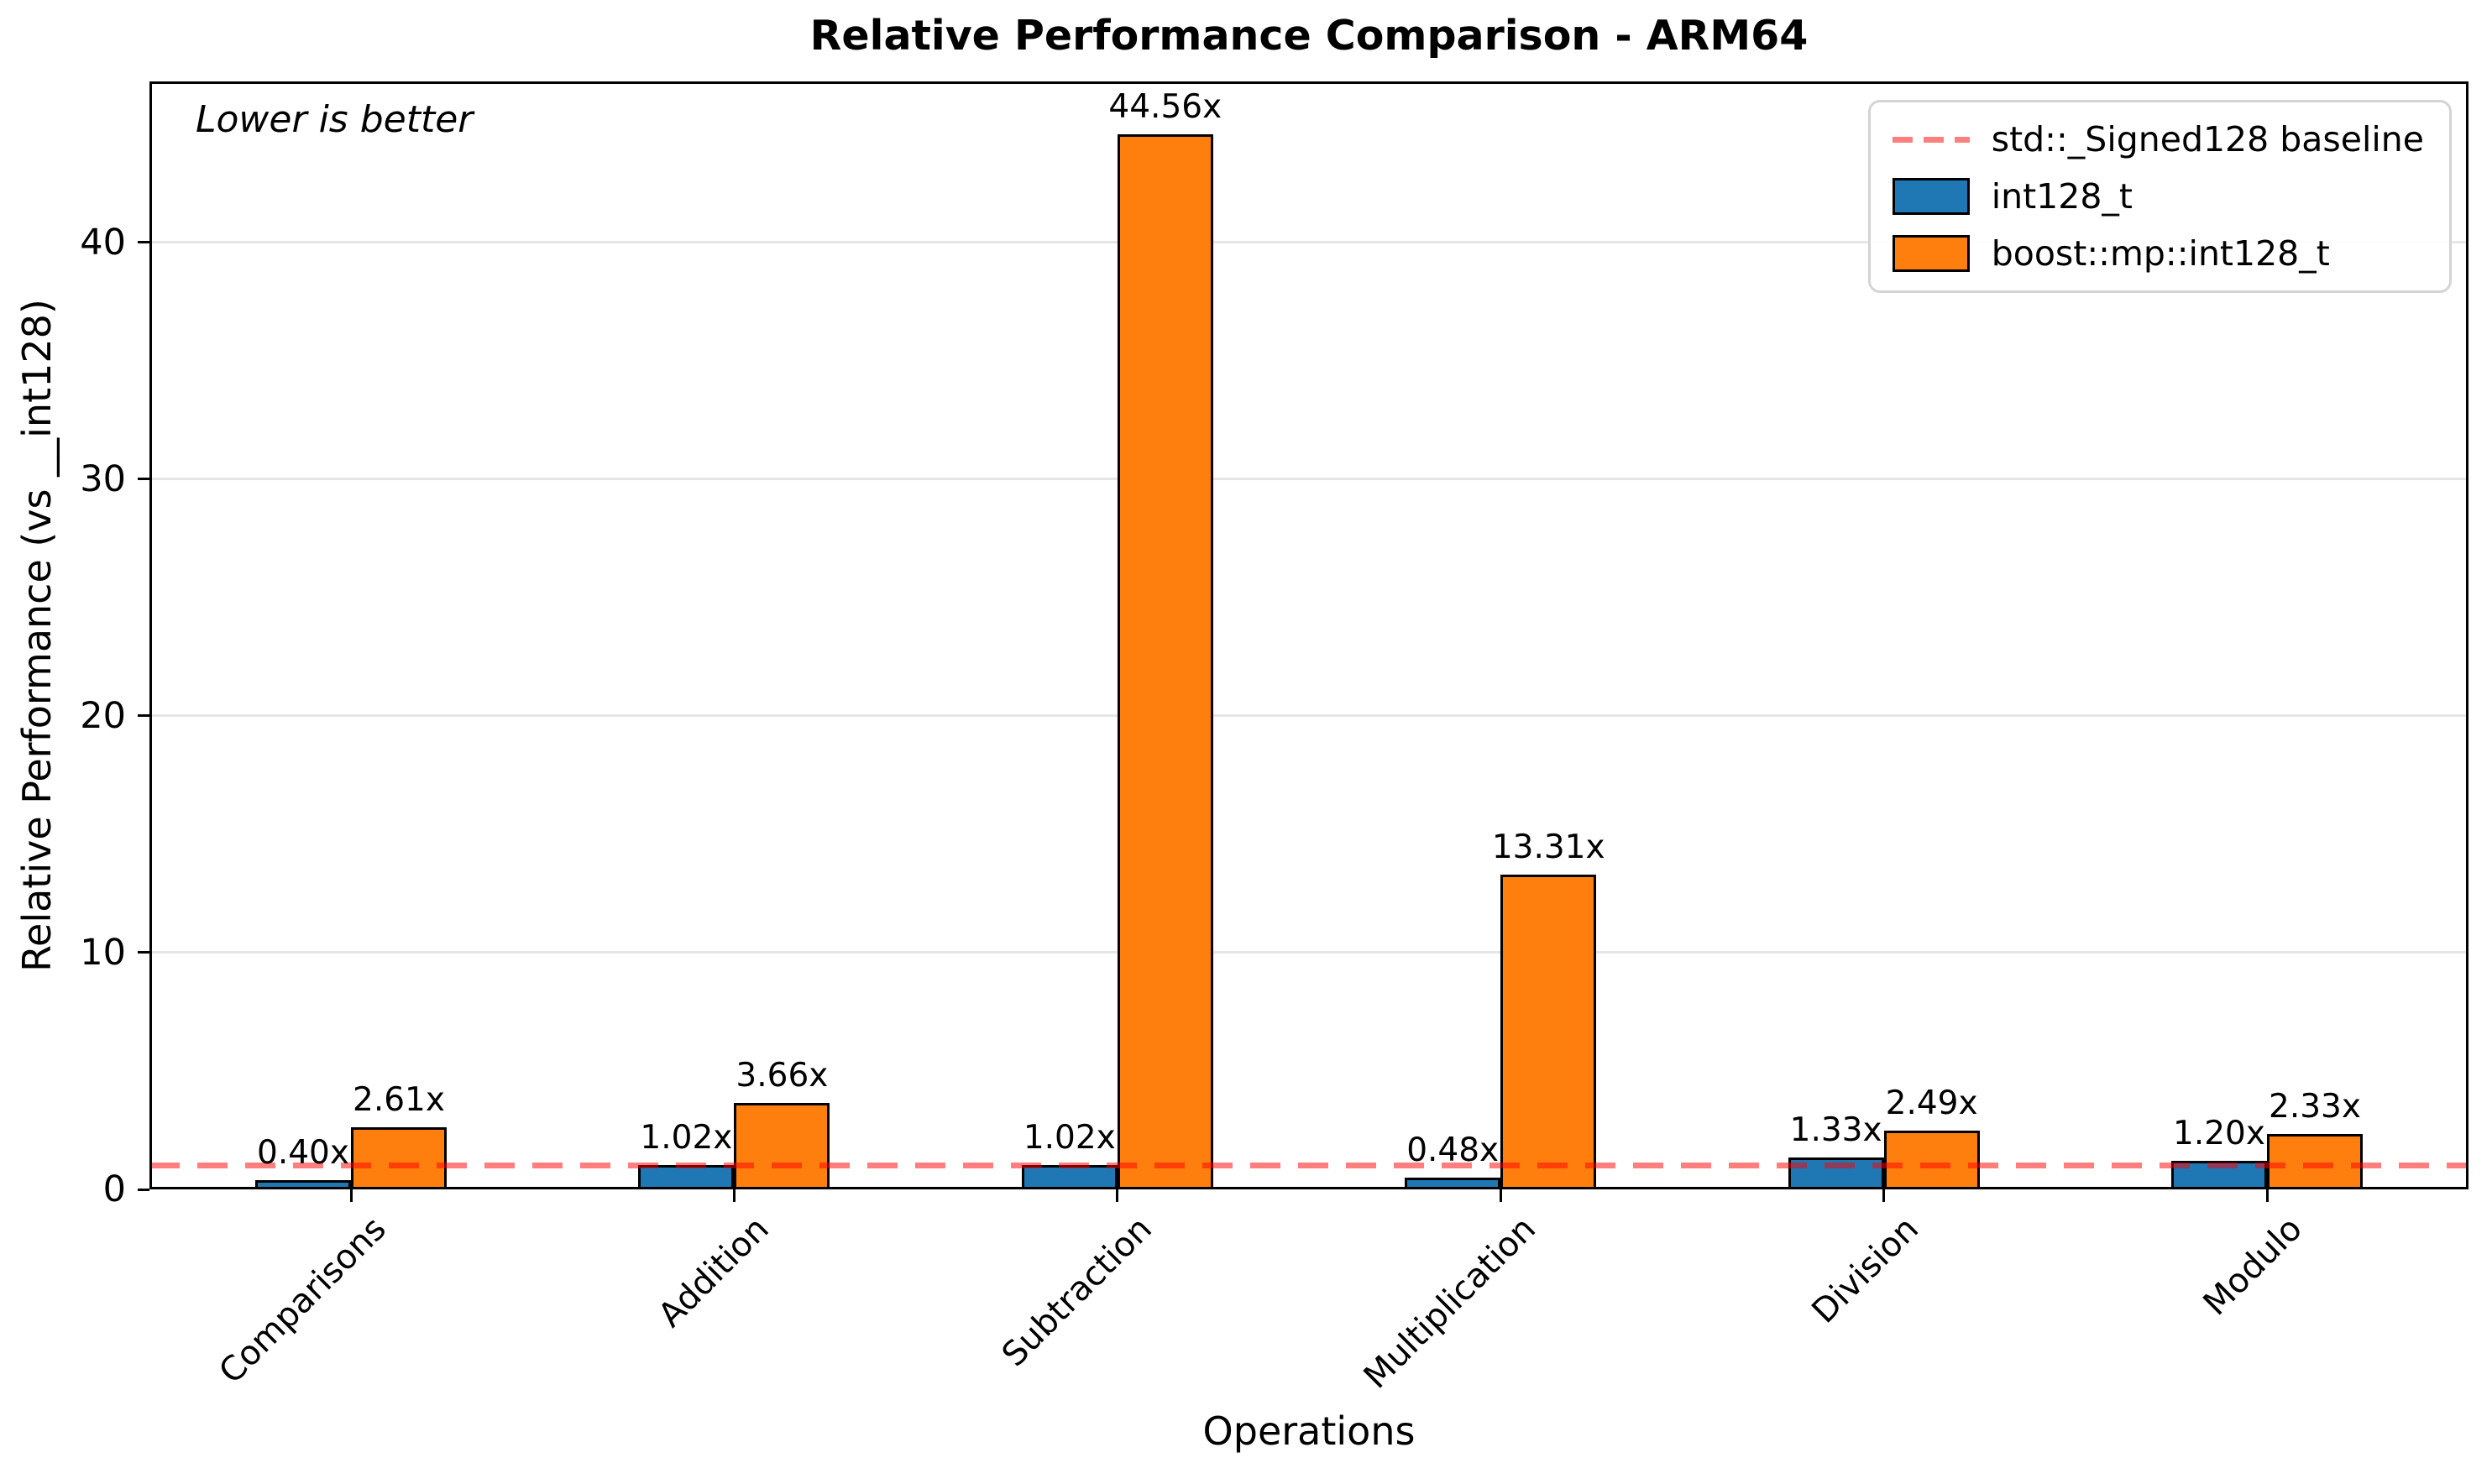 The height and width of the screenshot is (1484, 2492). I want to click on bar-int128-t-comparisons, so click(303, 1184).